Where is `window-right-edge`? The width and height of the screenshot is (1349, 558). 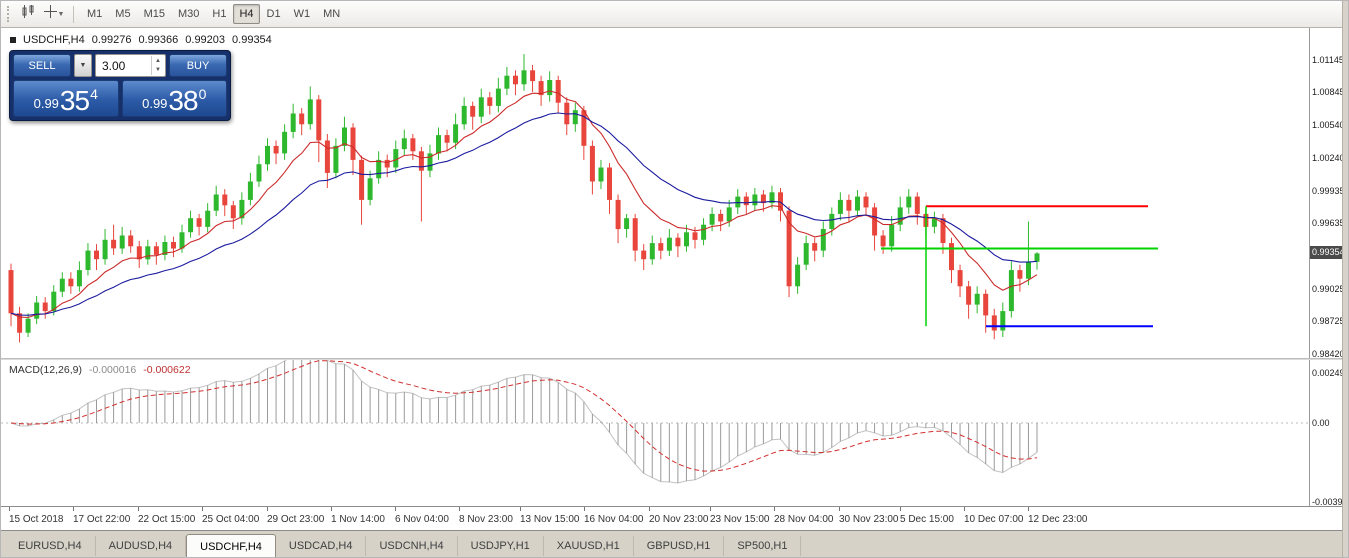
window-right-edge is located at coordinates (1345, 279).